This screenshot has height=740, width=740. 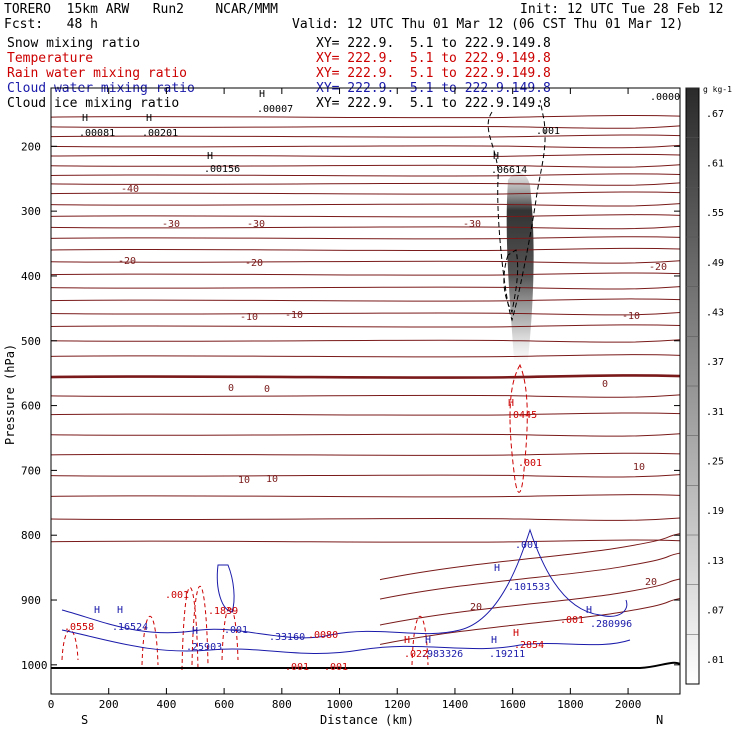 I want to click on value-annotation: .19211, so click(x=507, y=654).